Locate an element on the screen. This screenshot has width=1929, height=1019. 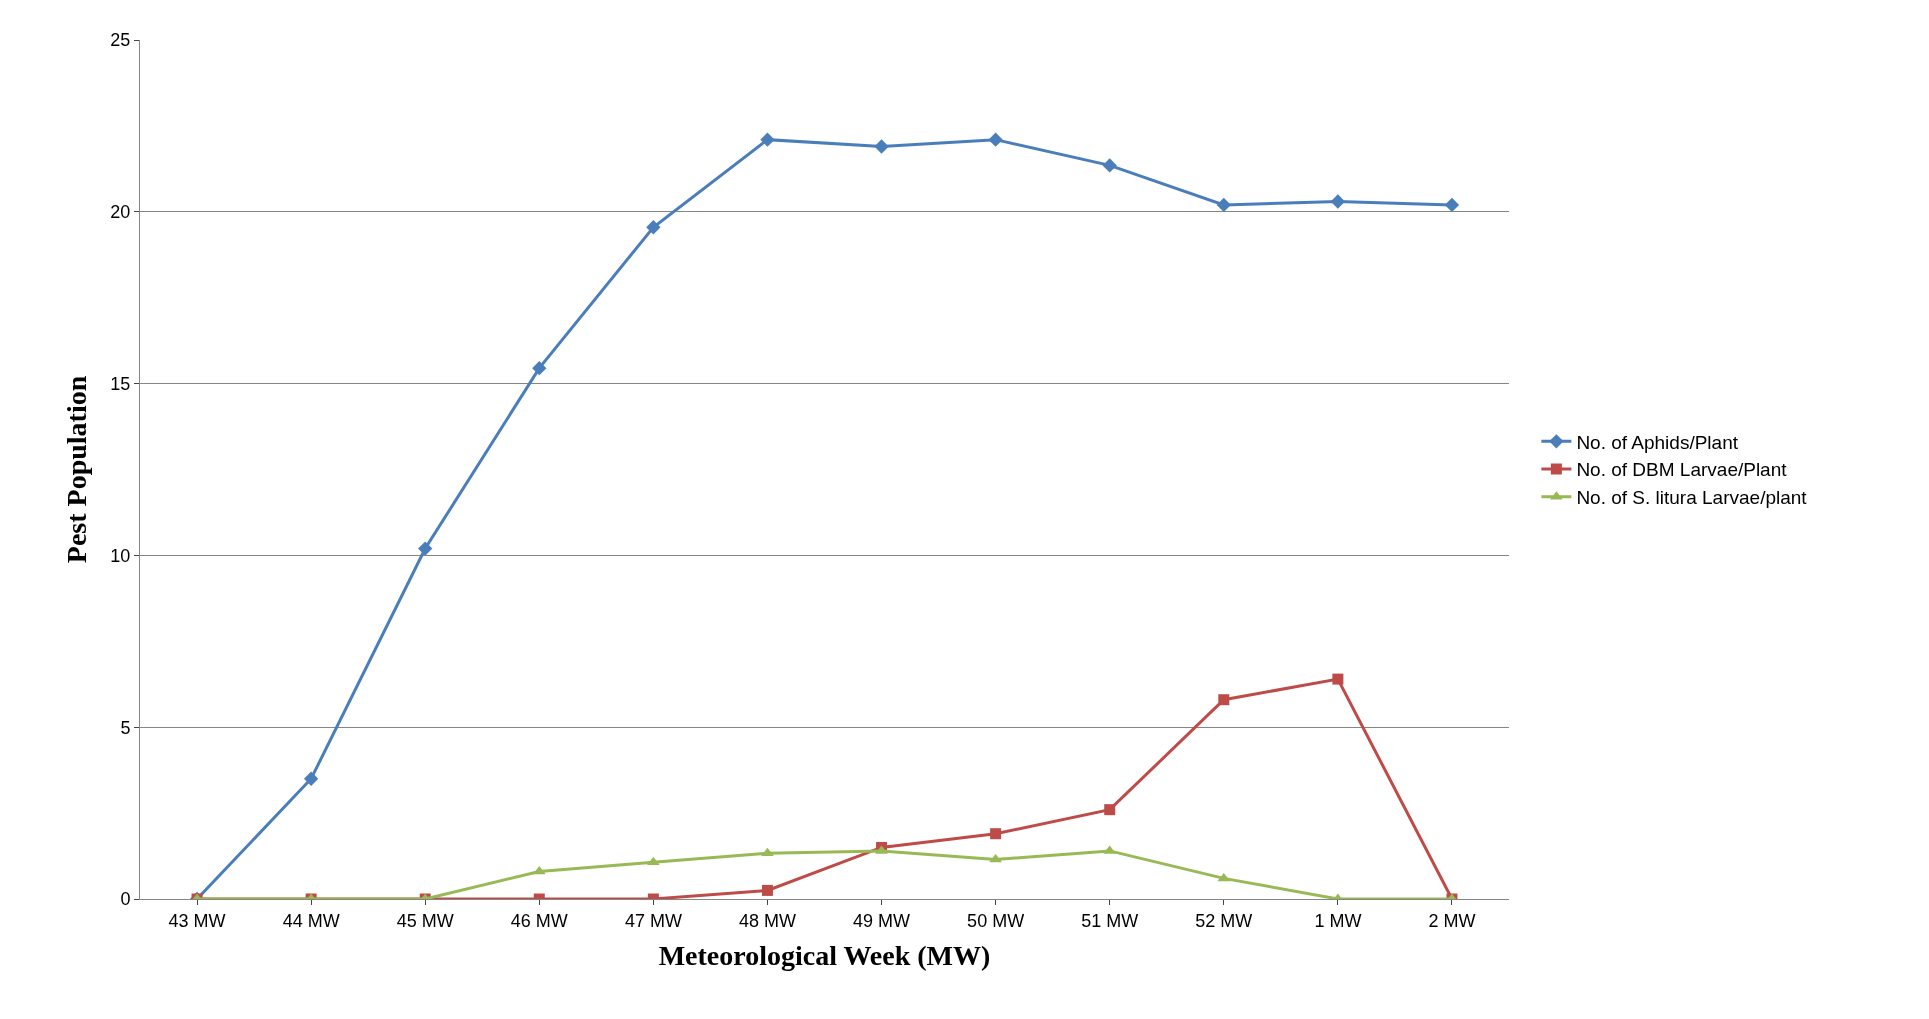
x-tick-label: 48 MW is located at coordinates (767, 920).